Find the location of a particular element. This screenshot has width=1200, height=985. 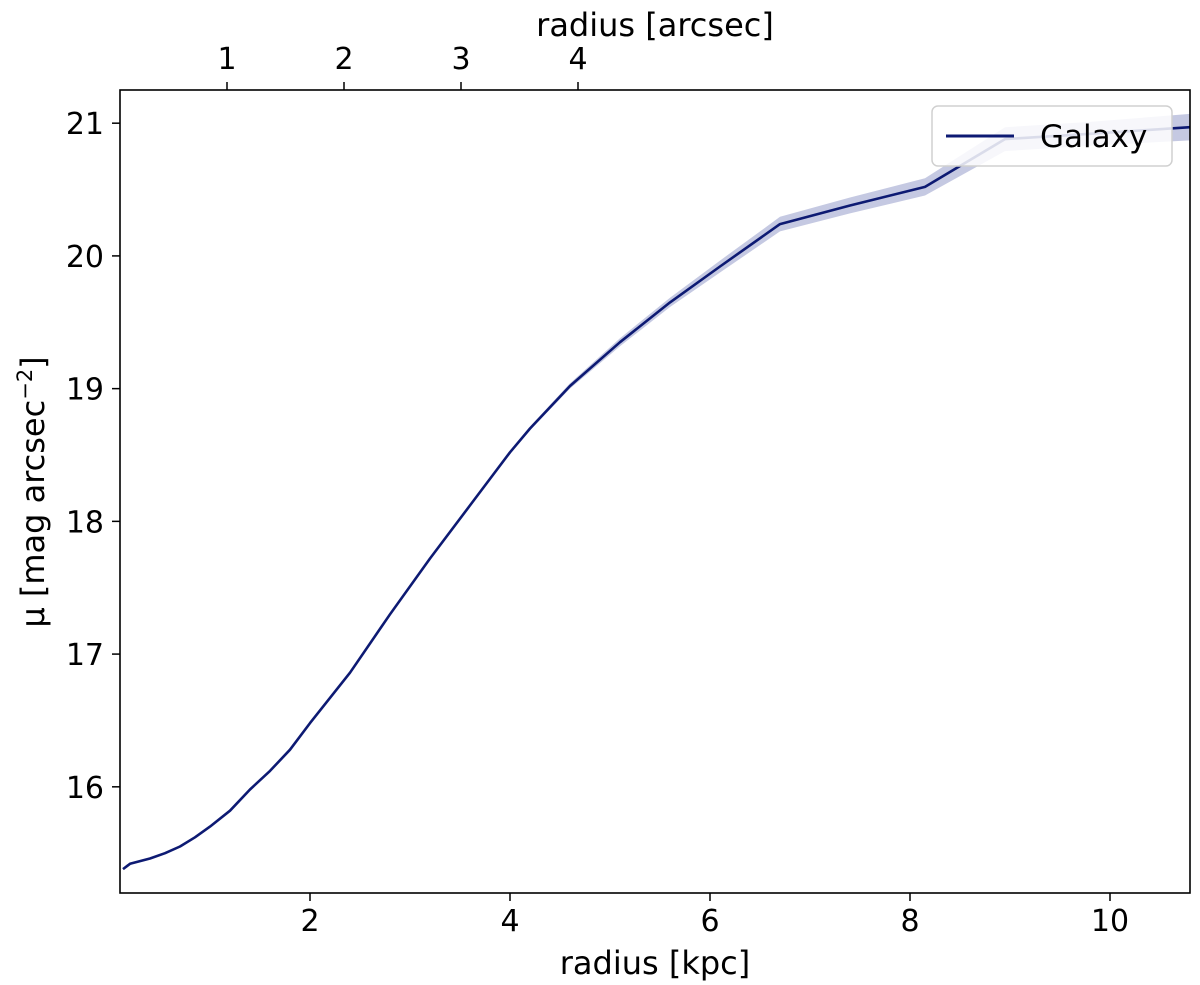

top-x-axis-label: radius [arcsec] is located at coordinates (655, 25).